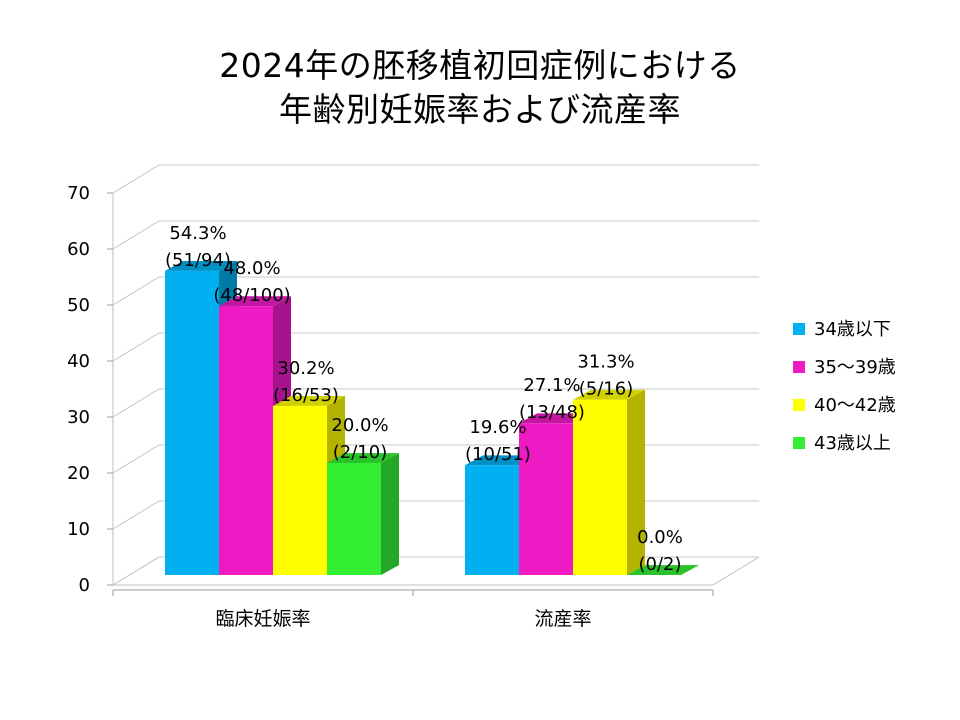 The height and width of the screenshot is (720, 960). What do you see at coordinates (480, 88) in the screenshot?
I see `chart-title: 2024年の胚移植初回症例における 年齢別妊娠率および流産率` at bounding box center [480, 88].